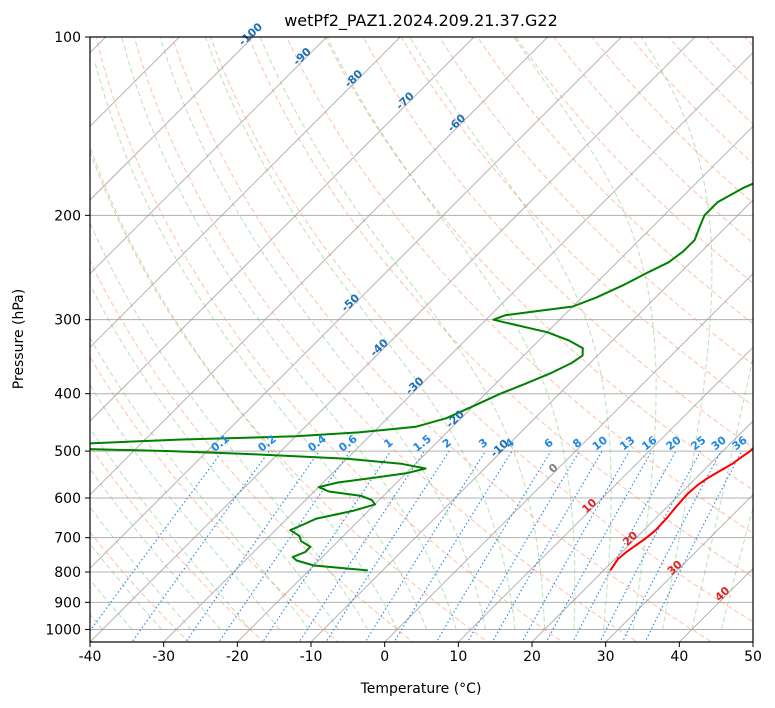 The image size is (775, 708). I want to click on y-tick-label: 1000, so click(63, 630).